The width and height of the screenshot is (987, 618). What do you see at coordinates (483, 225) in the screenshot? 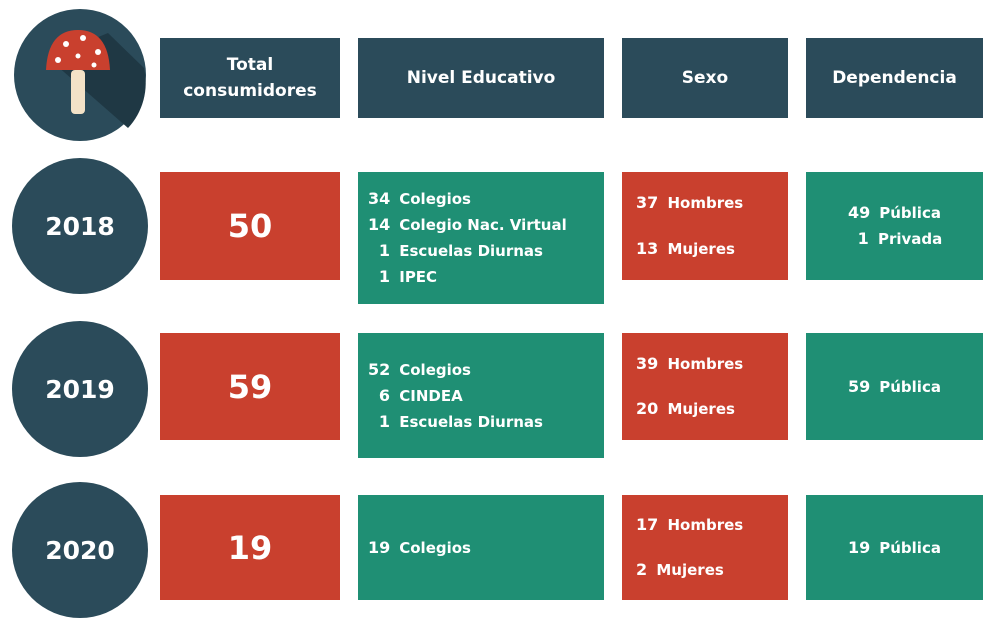
I see `label: Colegio Nac. Virtual` at bounding box center [483, 225].